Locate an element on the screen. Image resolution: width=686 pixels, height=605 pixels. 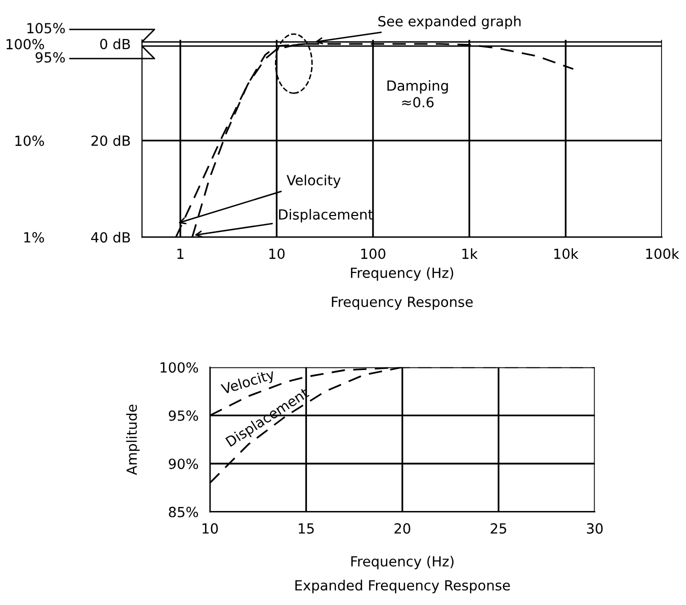
text: Frequency Response is located at coordinates (402, 303).